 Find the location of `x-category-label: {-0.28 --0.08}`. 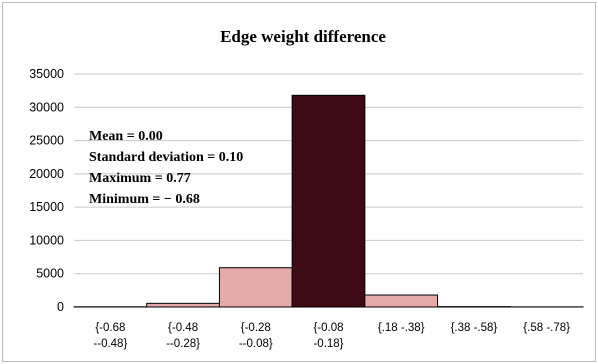

x-category-label: {-0.28 --0.08} is located at coordinates (256, 336).